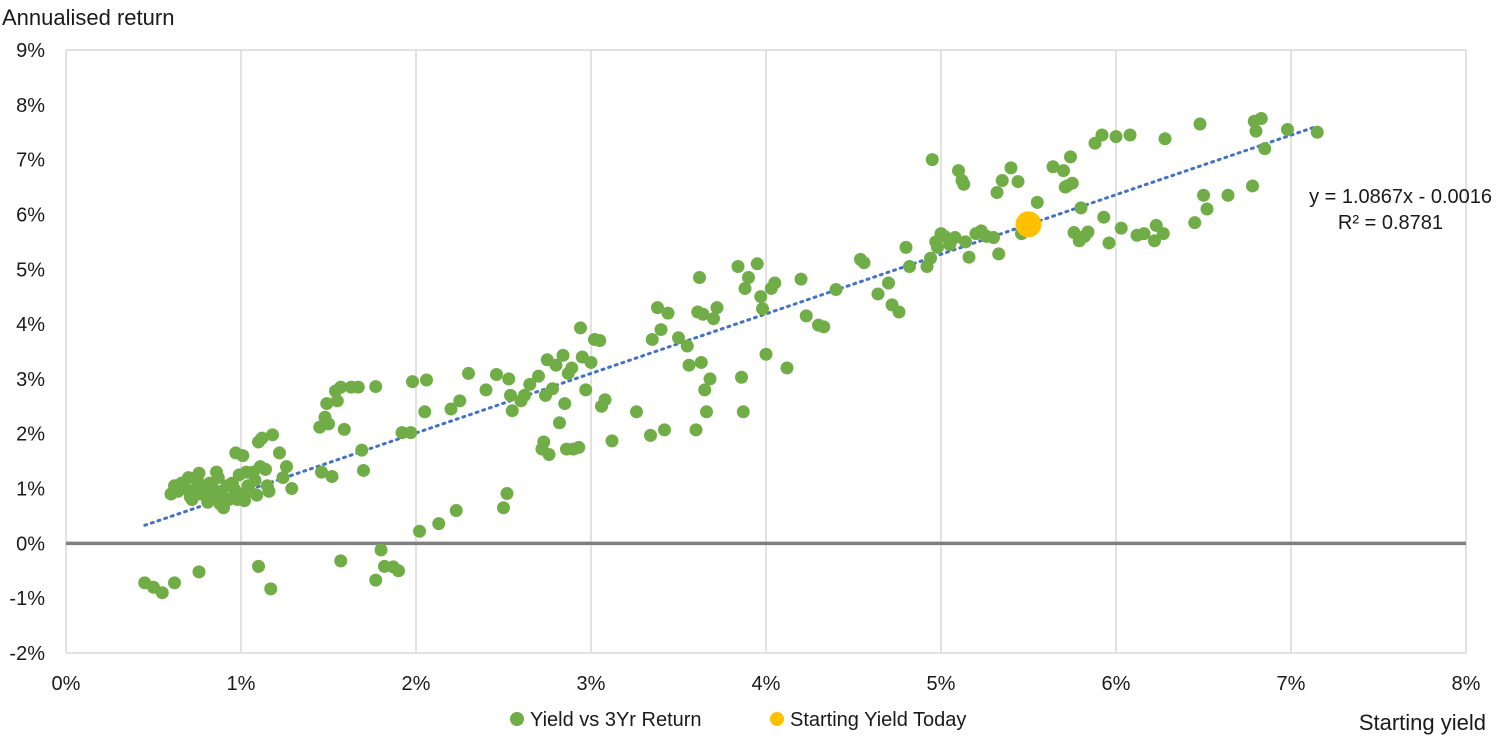 The width and height of the screenshot is (1500, 750). I want to click on legend: Yield vs 3Yr Return Starting Yield Today, so click(738, 720).